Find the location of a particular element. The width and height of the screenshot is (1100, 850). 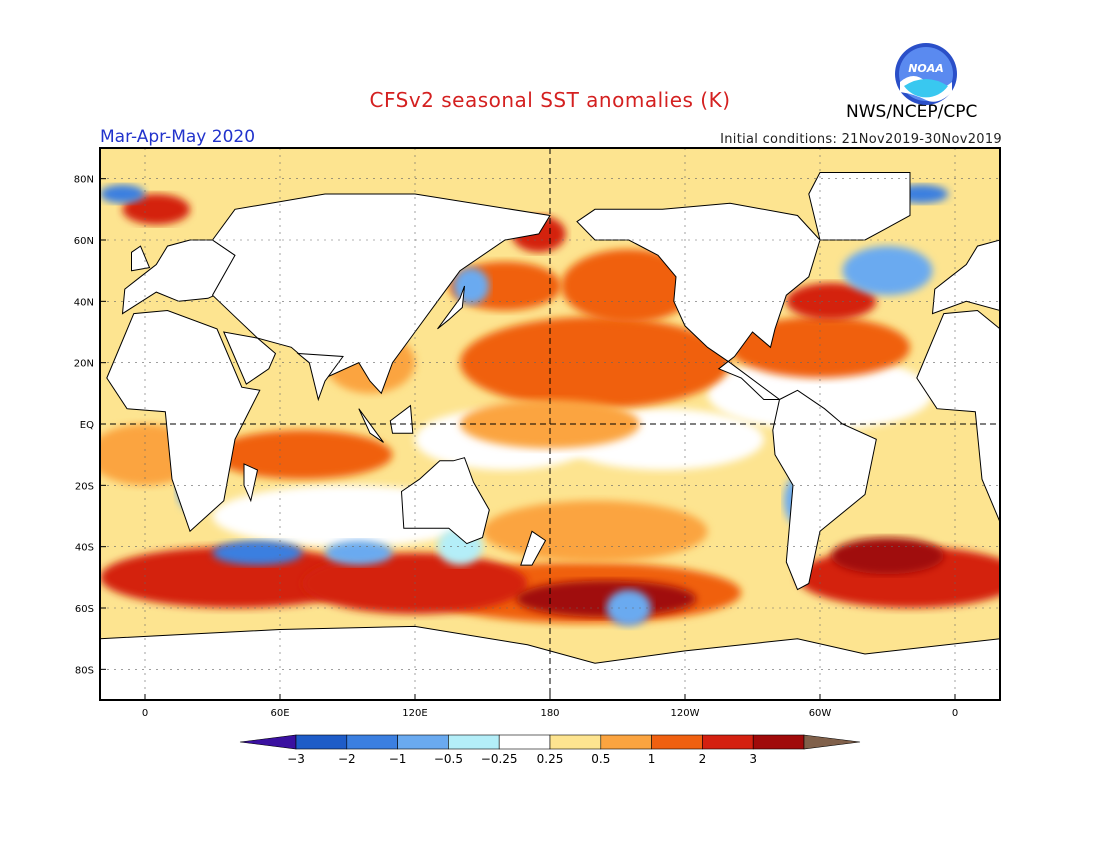

colorbar-tick-label: −0.25 is located at coordinates (499, 759).